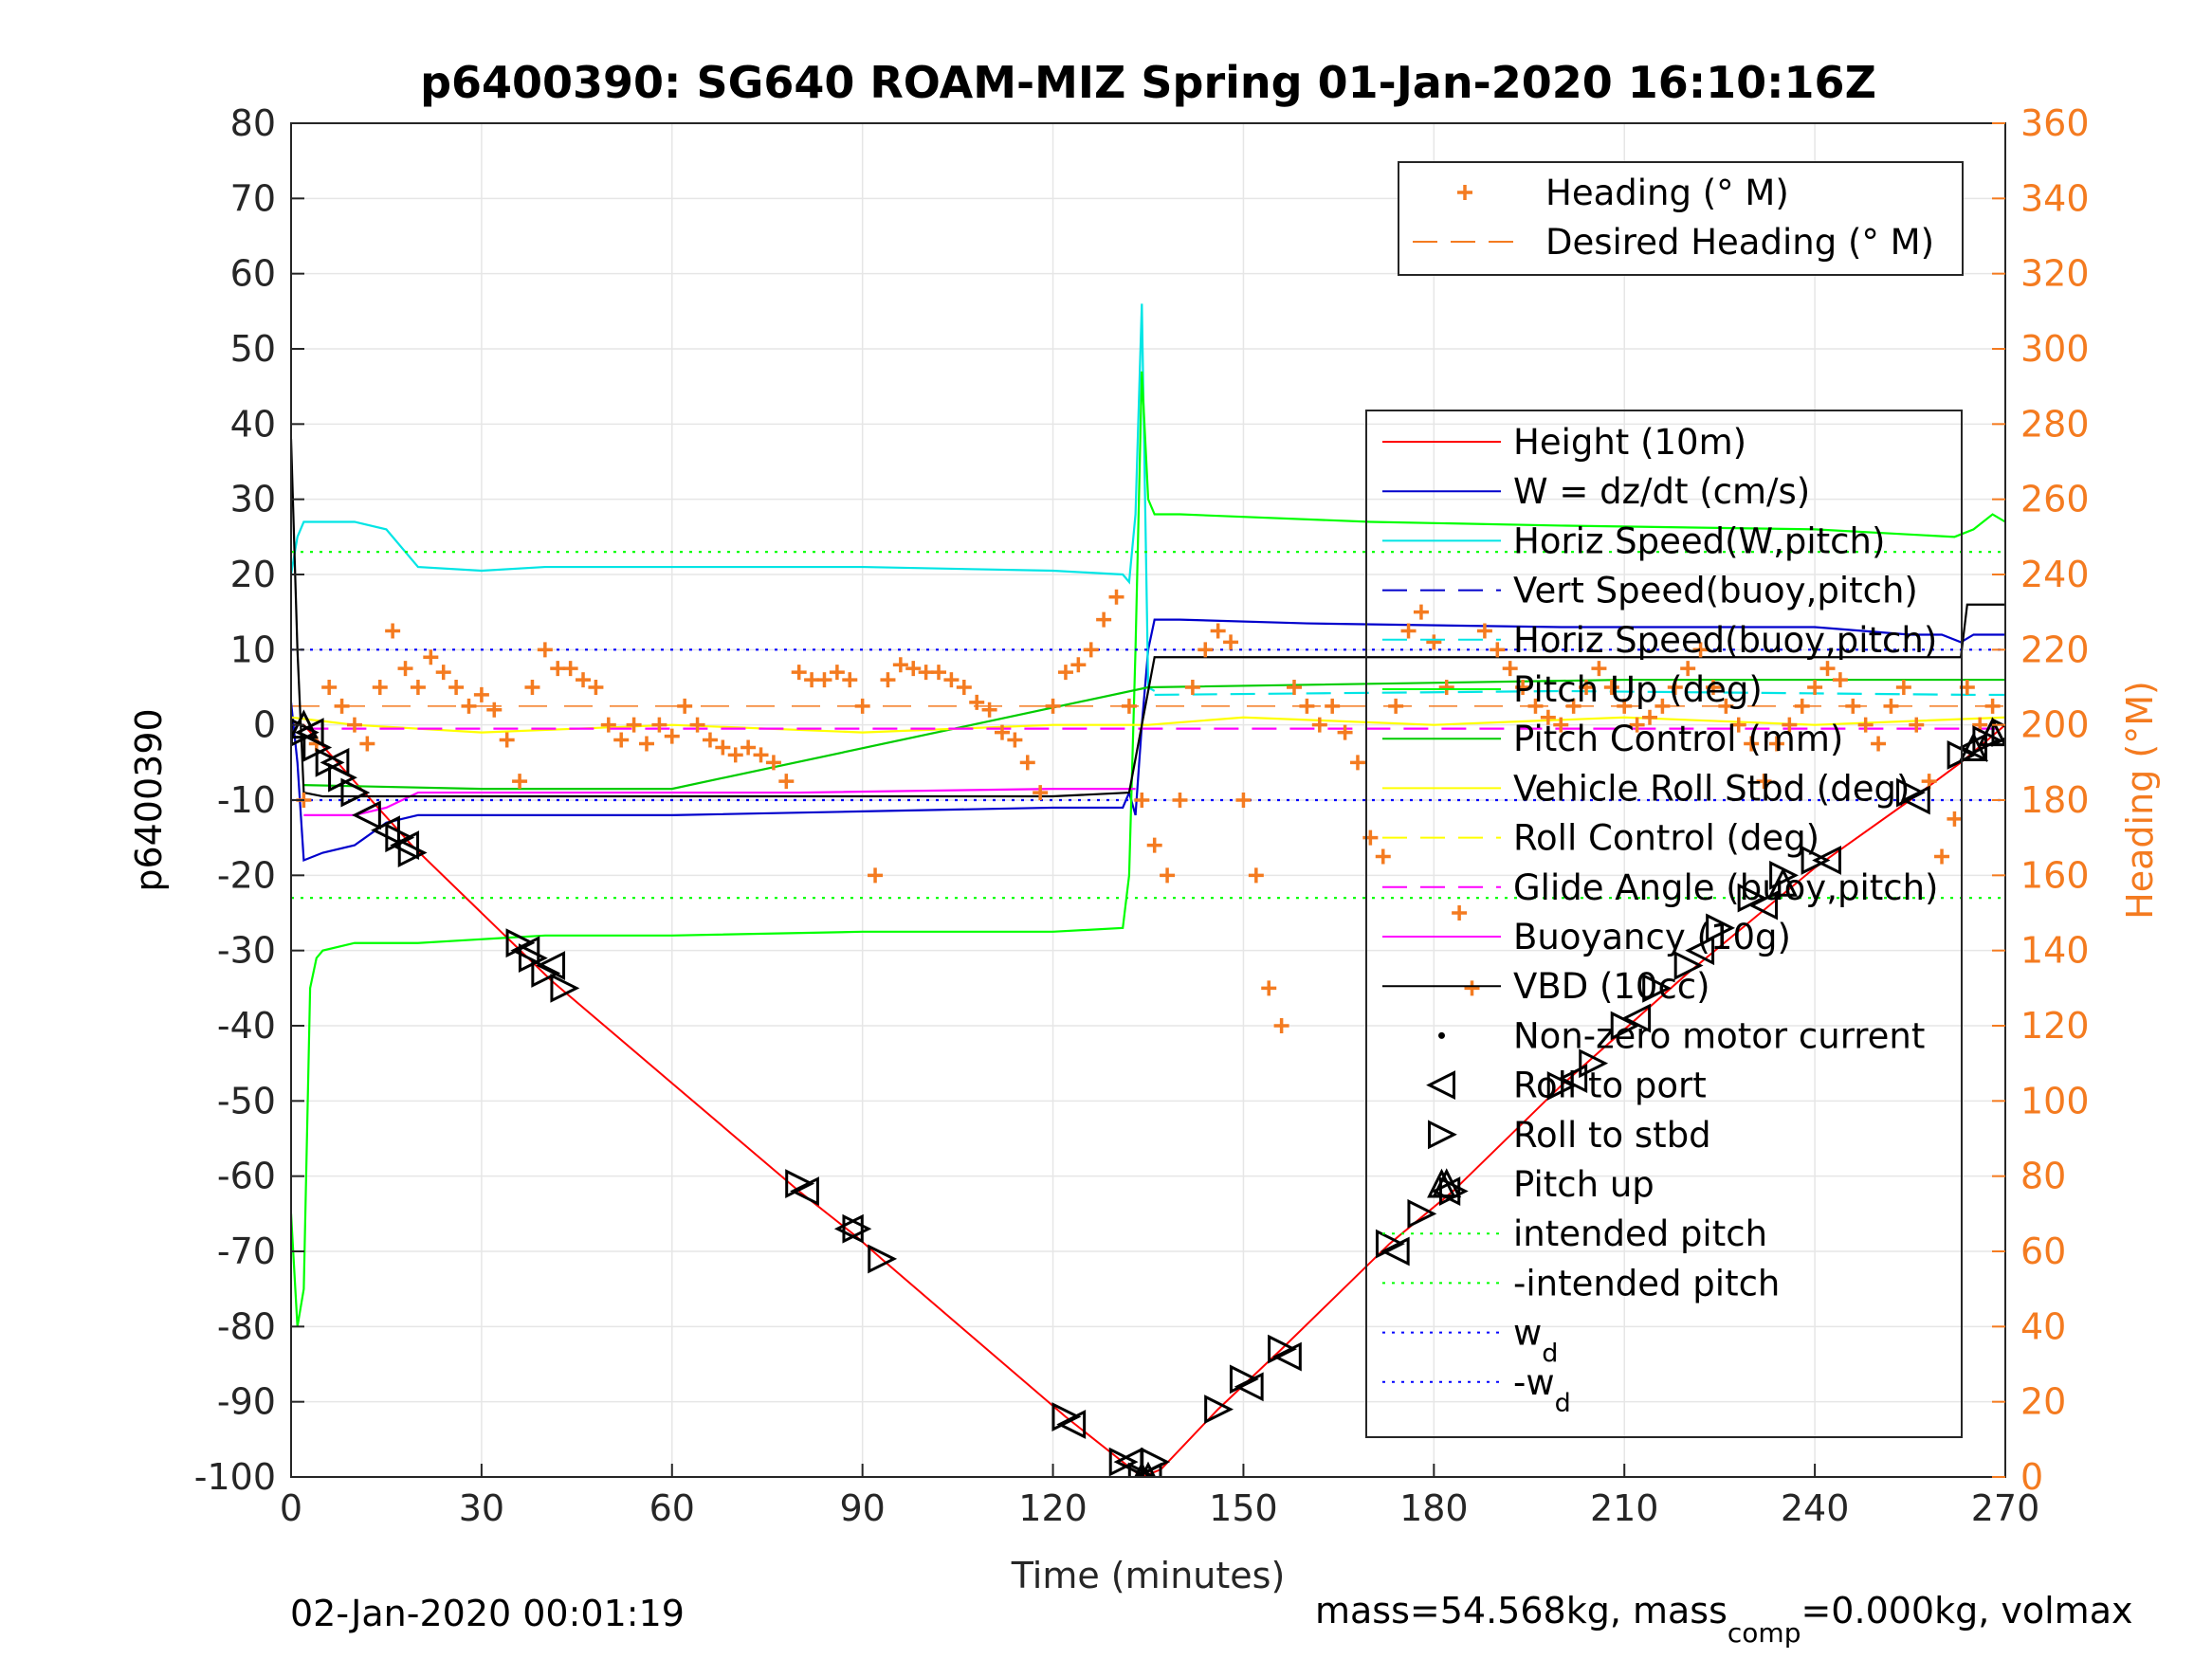 This screenshot has height=1659, width=2212. I want to click on legend-label: Height (10m), so click(1629, 442).